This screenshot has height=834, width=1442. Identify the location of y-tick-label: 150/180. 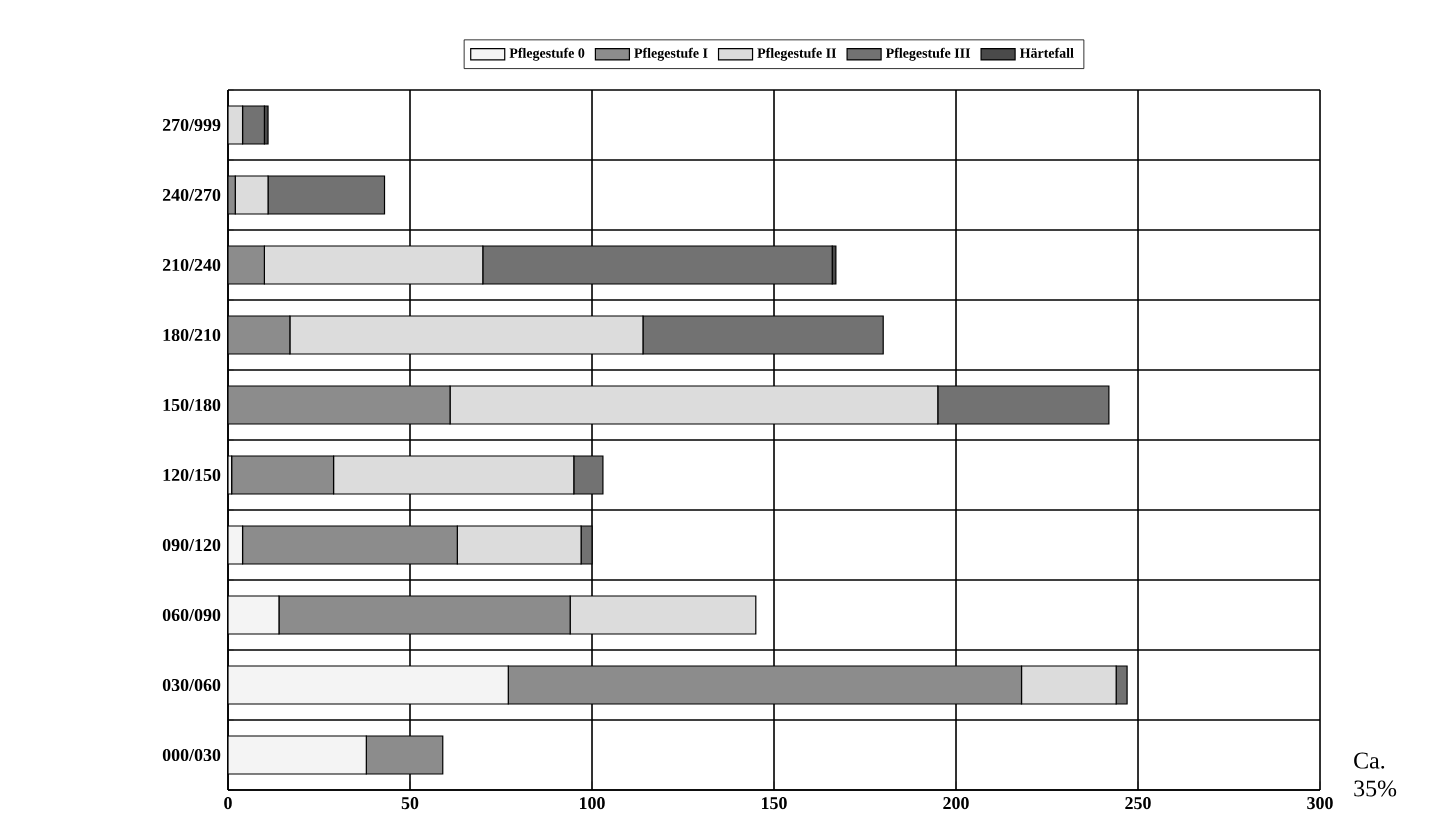
(192, 405).